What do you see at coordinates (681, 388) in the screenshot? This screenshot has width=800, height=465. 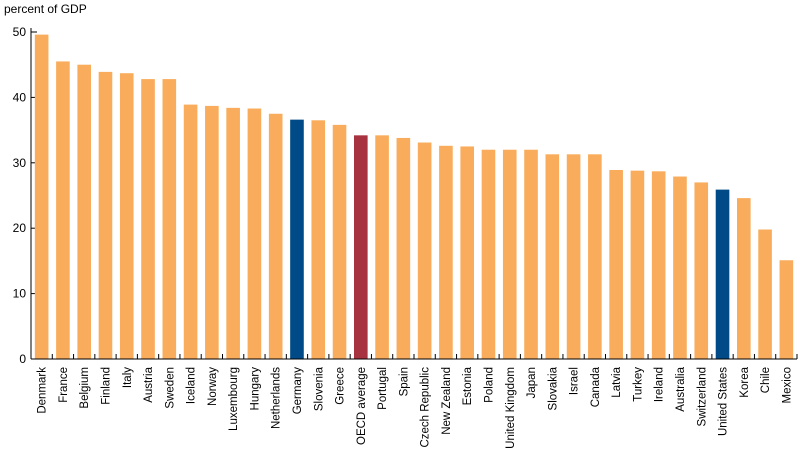 I see `x-tick-label: Australia` at bounding box center [681, 388].